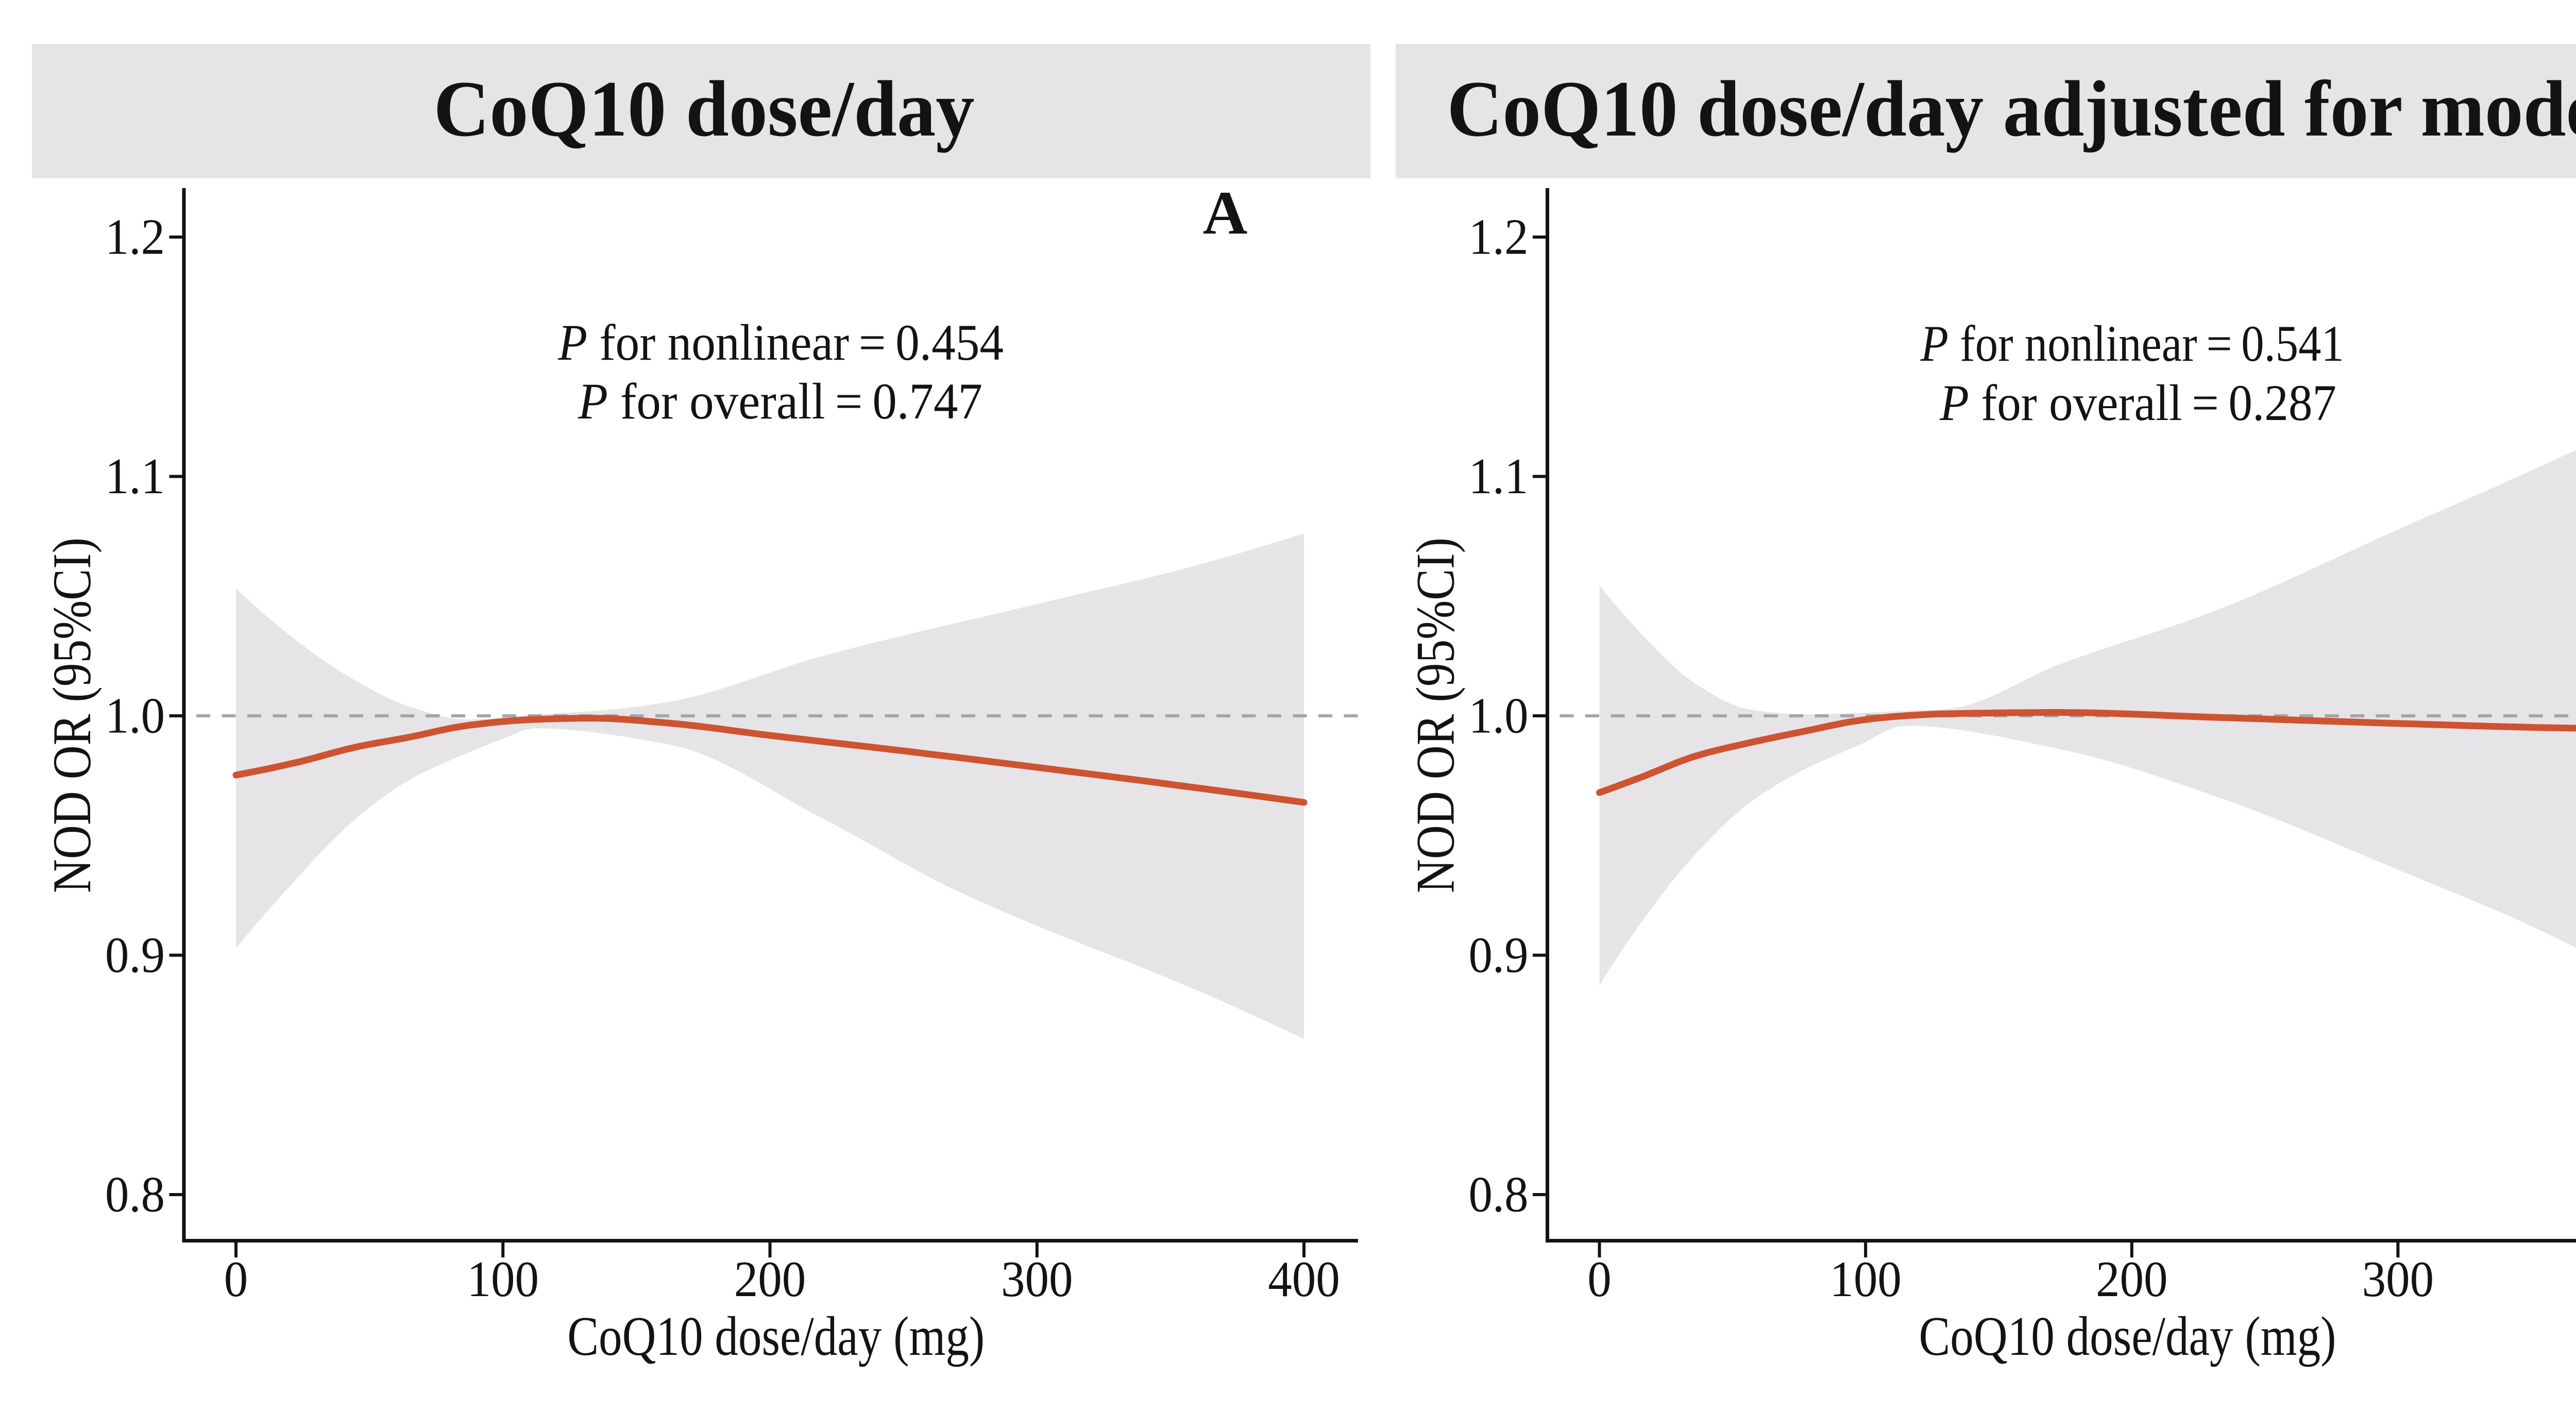  Describe the element at coordinates (704, 108) in the screenshot. I see `svg-text: CoQ10 dose/day` at that location.